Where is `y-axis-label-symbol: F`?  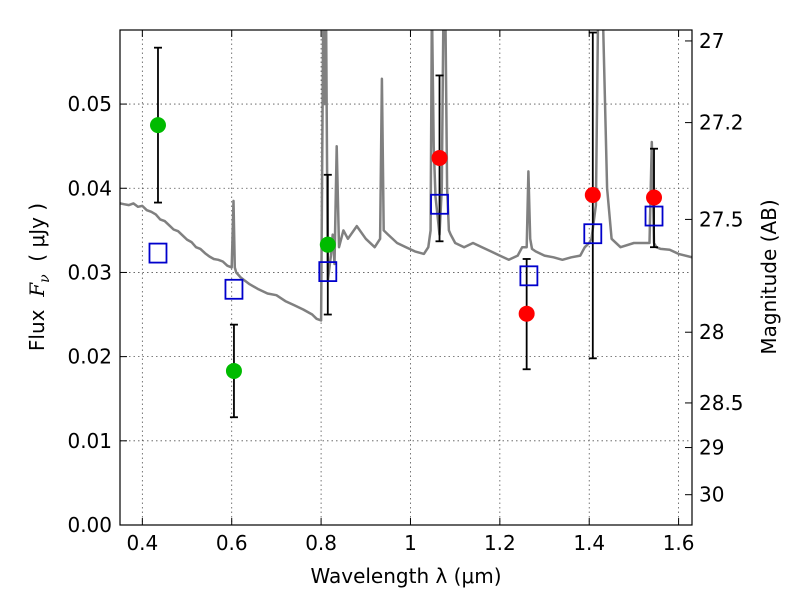 y-axis-label-symbol: F is located at coordinates (37, 290).